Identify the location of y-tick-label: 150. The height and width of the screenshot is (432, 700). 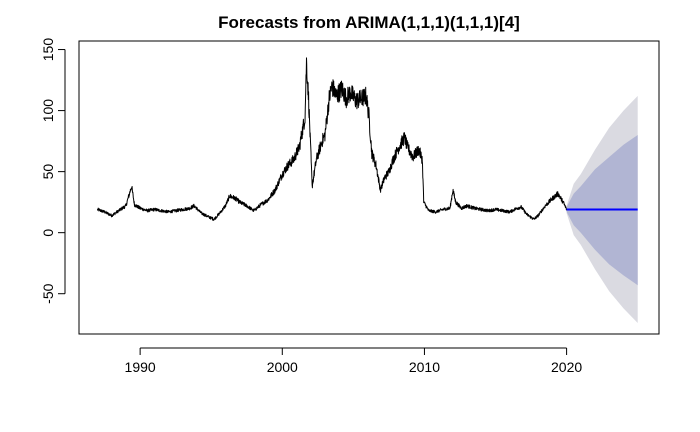
(48, 50).